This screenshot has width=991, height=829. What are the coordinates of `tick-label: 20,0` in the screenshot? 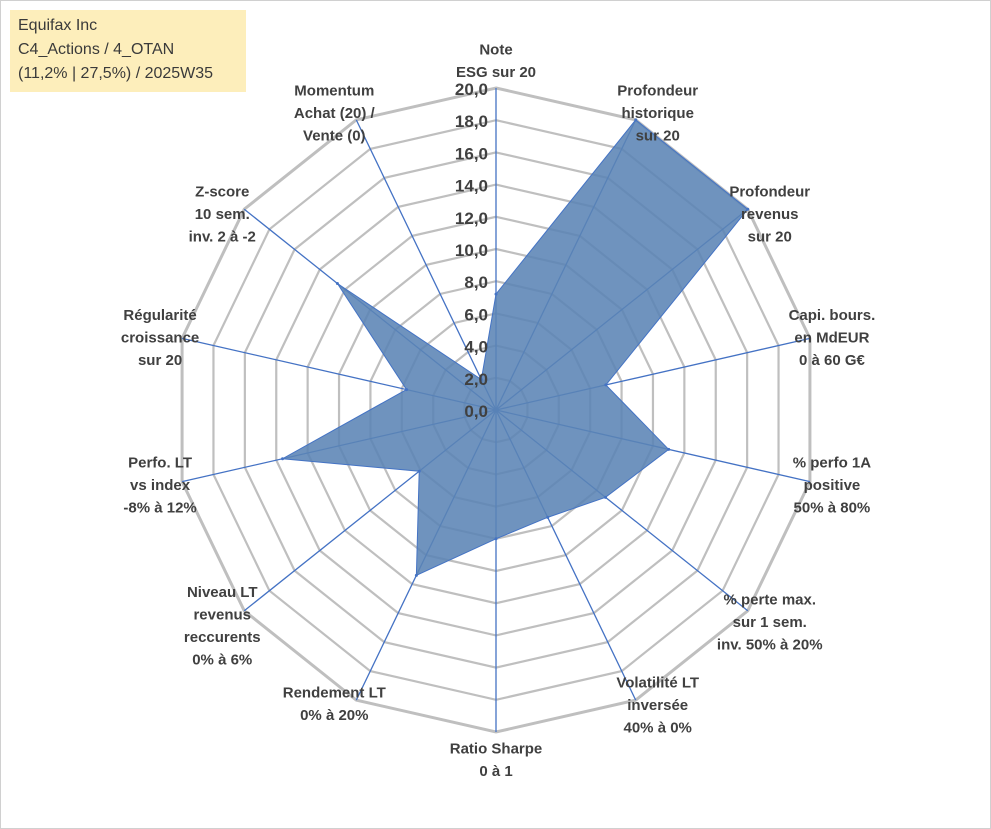 It's located at (471, 89).